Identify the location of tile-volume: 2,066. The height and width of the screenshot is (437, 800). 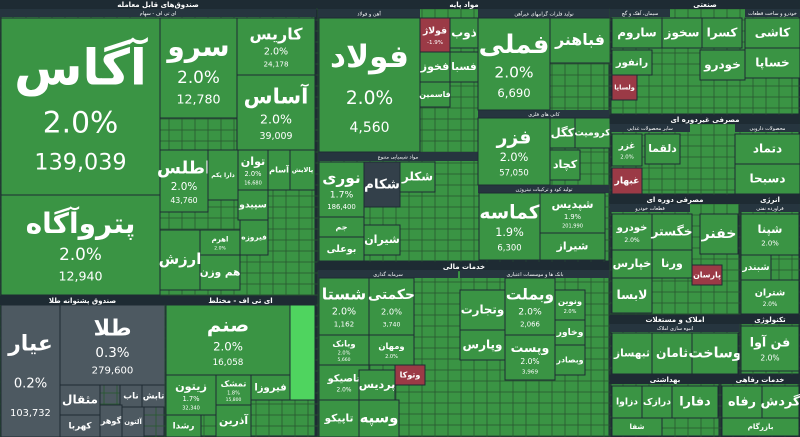
(530, 325).